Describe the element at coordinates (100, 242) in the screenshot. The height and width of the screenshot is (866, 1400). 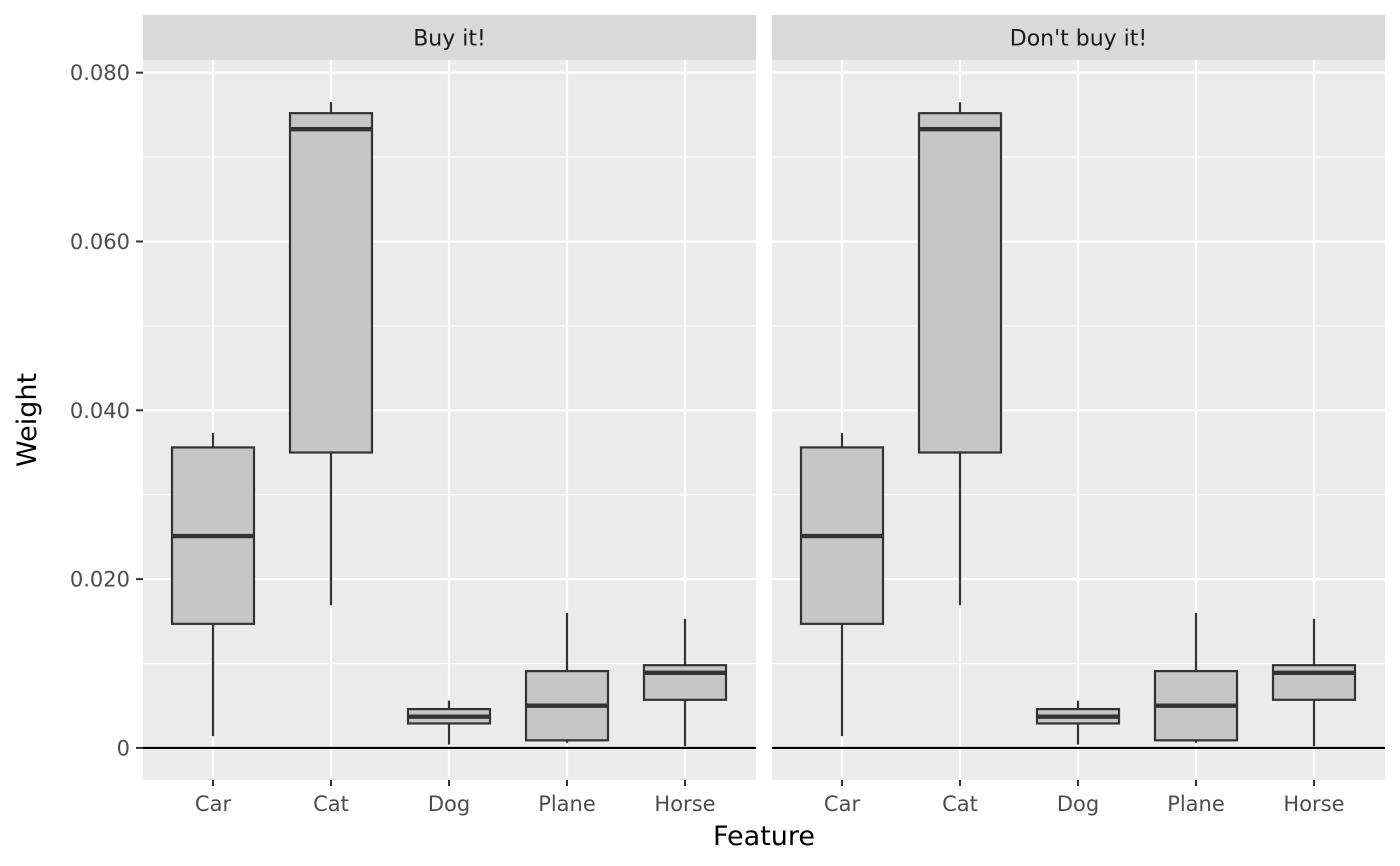
I see `y-tick-label: 0.060` at that location.